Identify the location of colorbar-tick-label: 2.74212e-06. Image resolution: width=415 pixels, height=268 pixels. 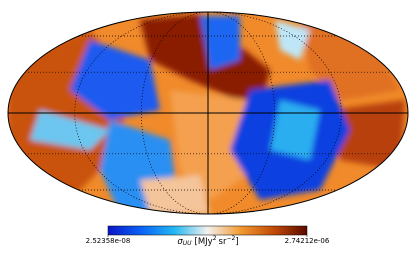
(307, 241).